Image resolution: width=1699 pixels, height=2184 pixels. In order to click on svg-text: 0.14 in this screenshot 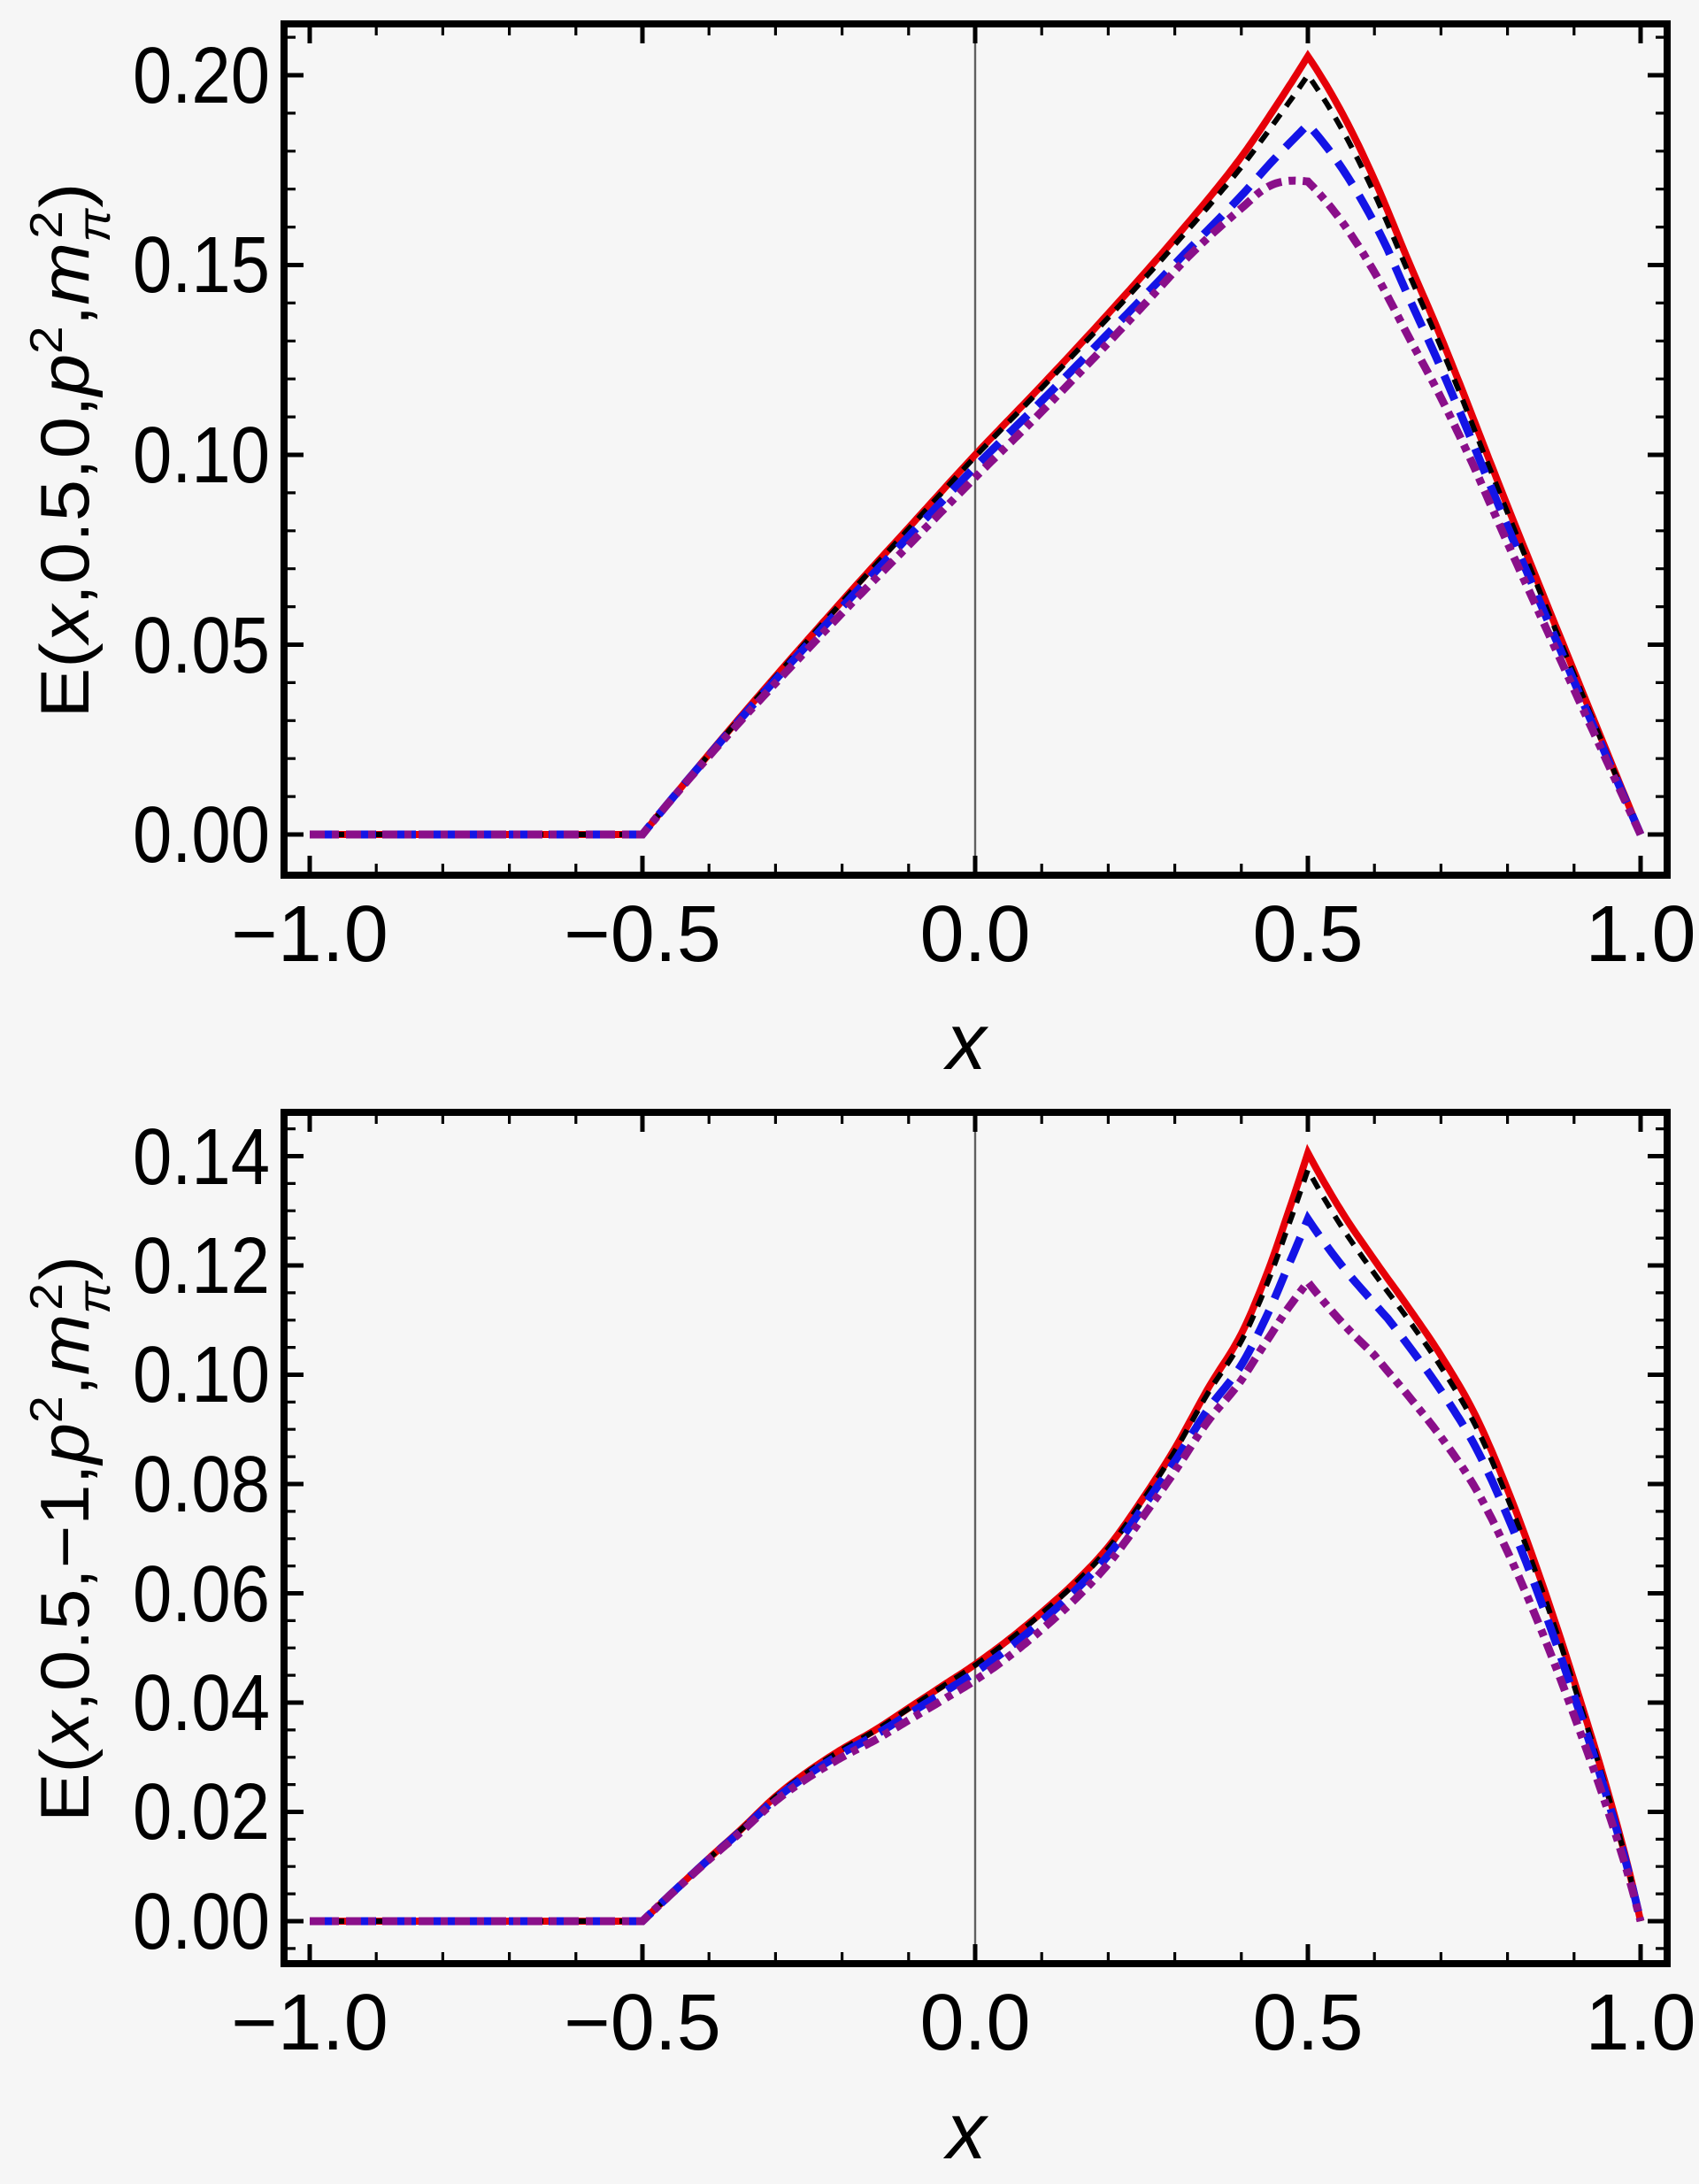, I will do `click(201, 1157)`.